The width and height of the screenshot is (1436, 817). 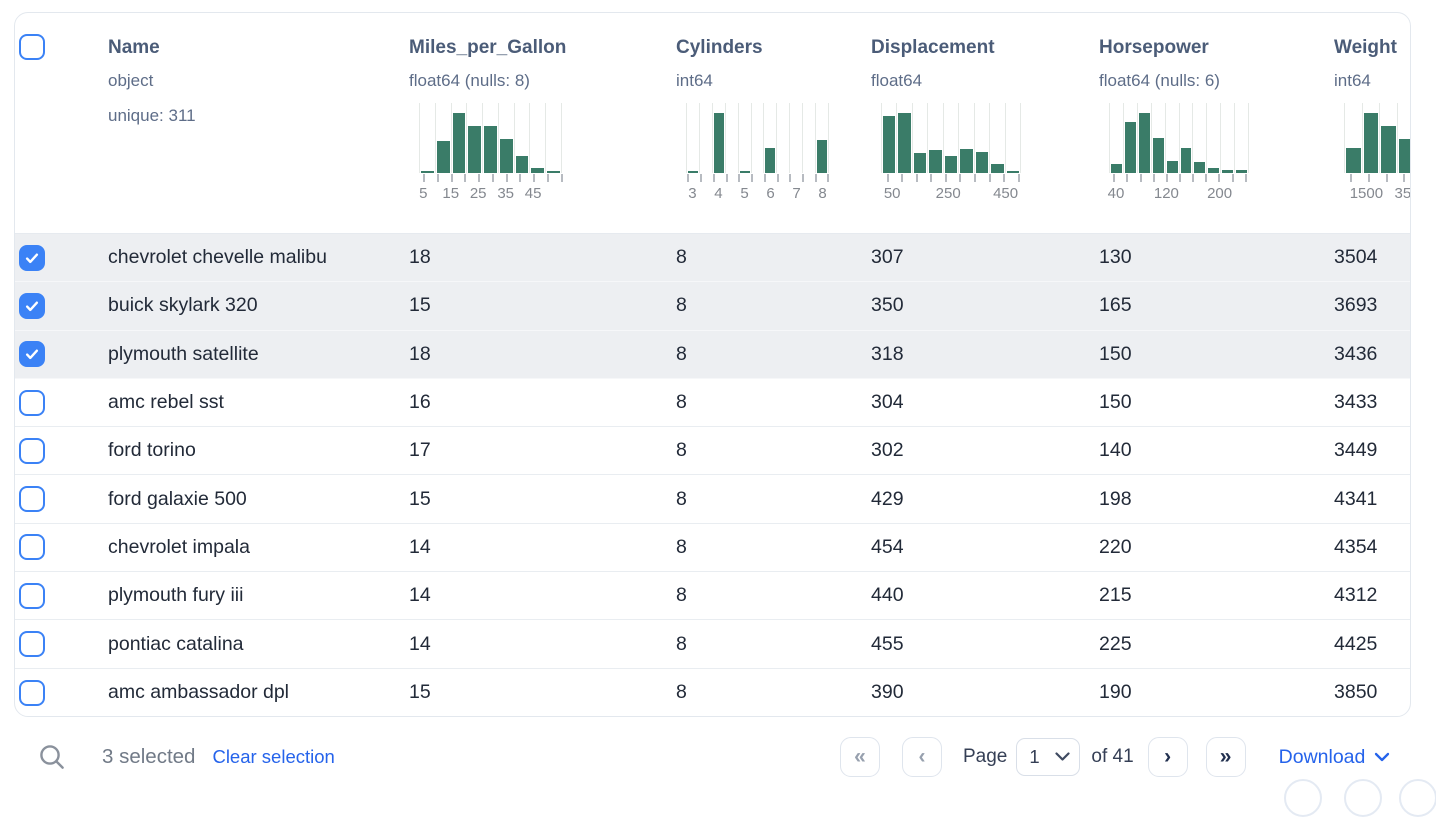 I want to click on histogram-tick-labels: 1500 3500, so click(x=1377, y=194).